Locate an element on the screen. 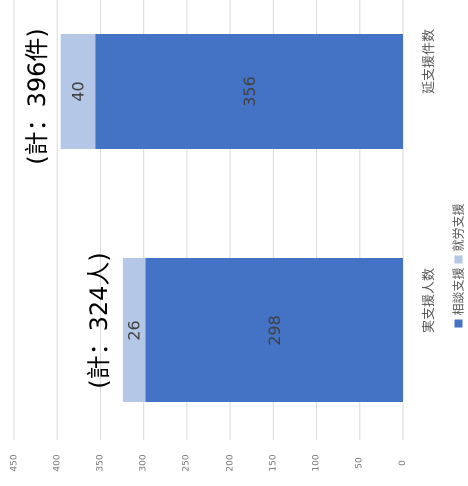 The width and height of the screenshot is (468, 486). bar-value-label: 26 is located at coordinates (134, 330).